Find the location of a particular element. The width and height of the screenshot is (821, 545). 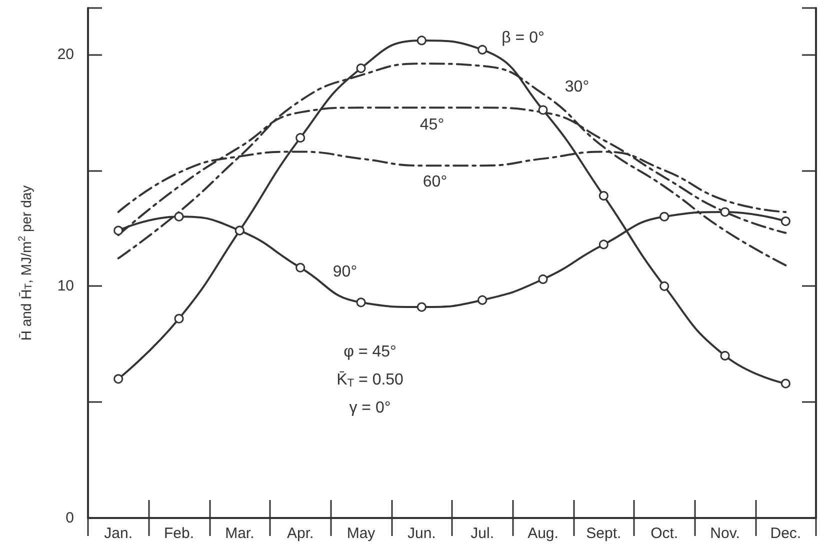

x-tick-label: Feb. is located at coordinates (179, 533).